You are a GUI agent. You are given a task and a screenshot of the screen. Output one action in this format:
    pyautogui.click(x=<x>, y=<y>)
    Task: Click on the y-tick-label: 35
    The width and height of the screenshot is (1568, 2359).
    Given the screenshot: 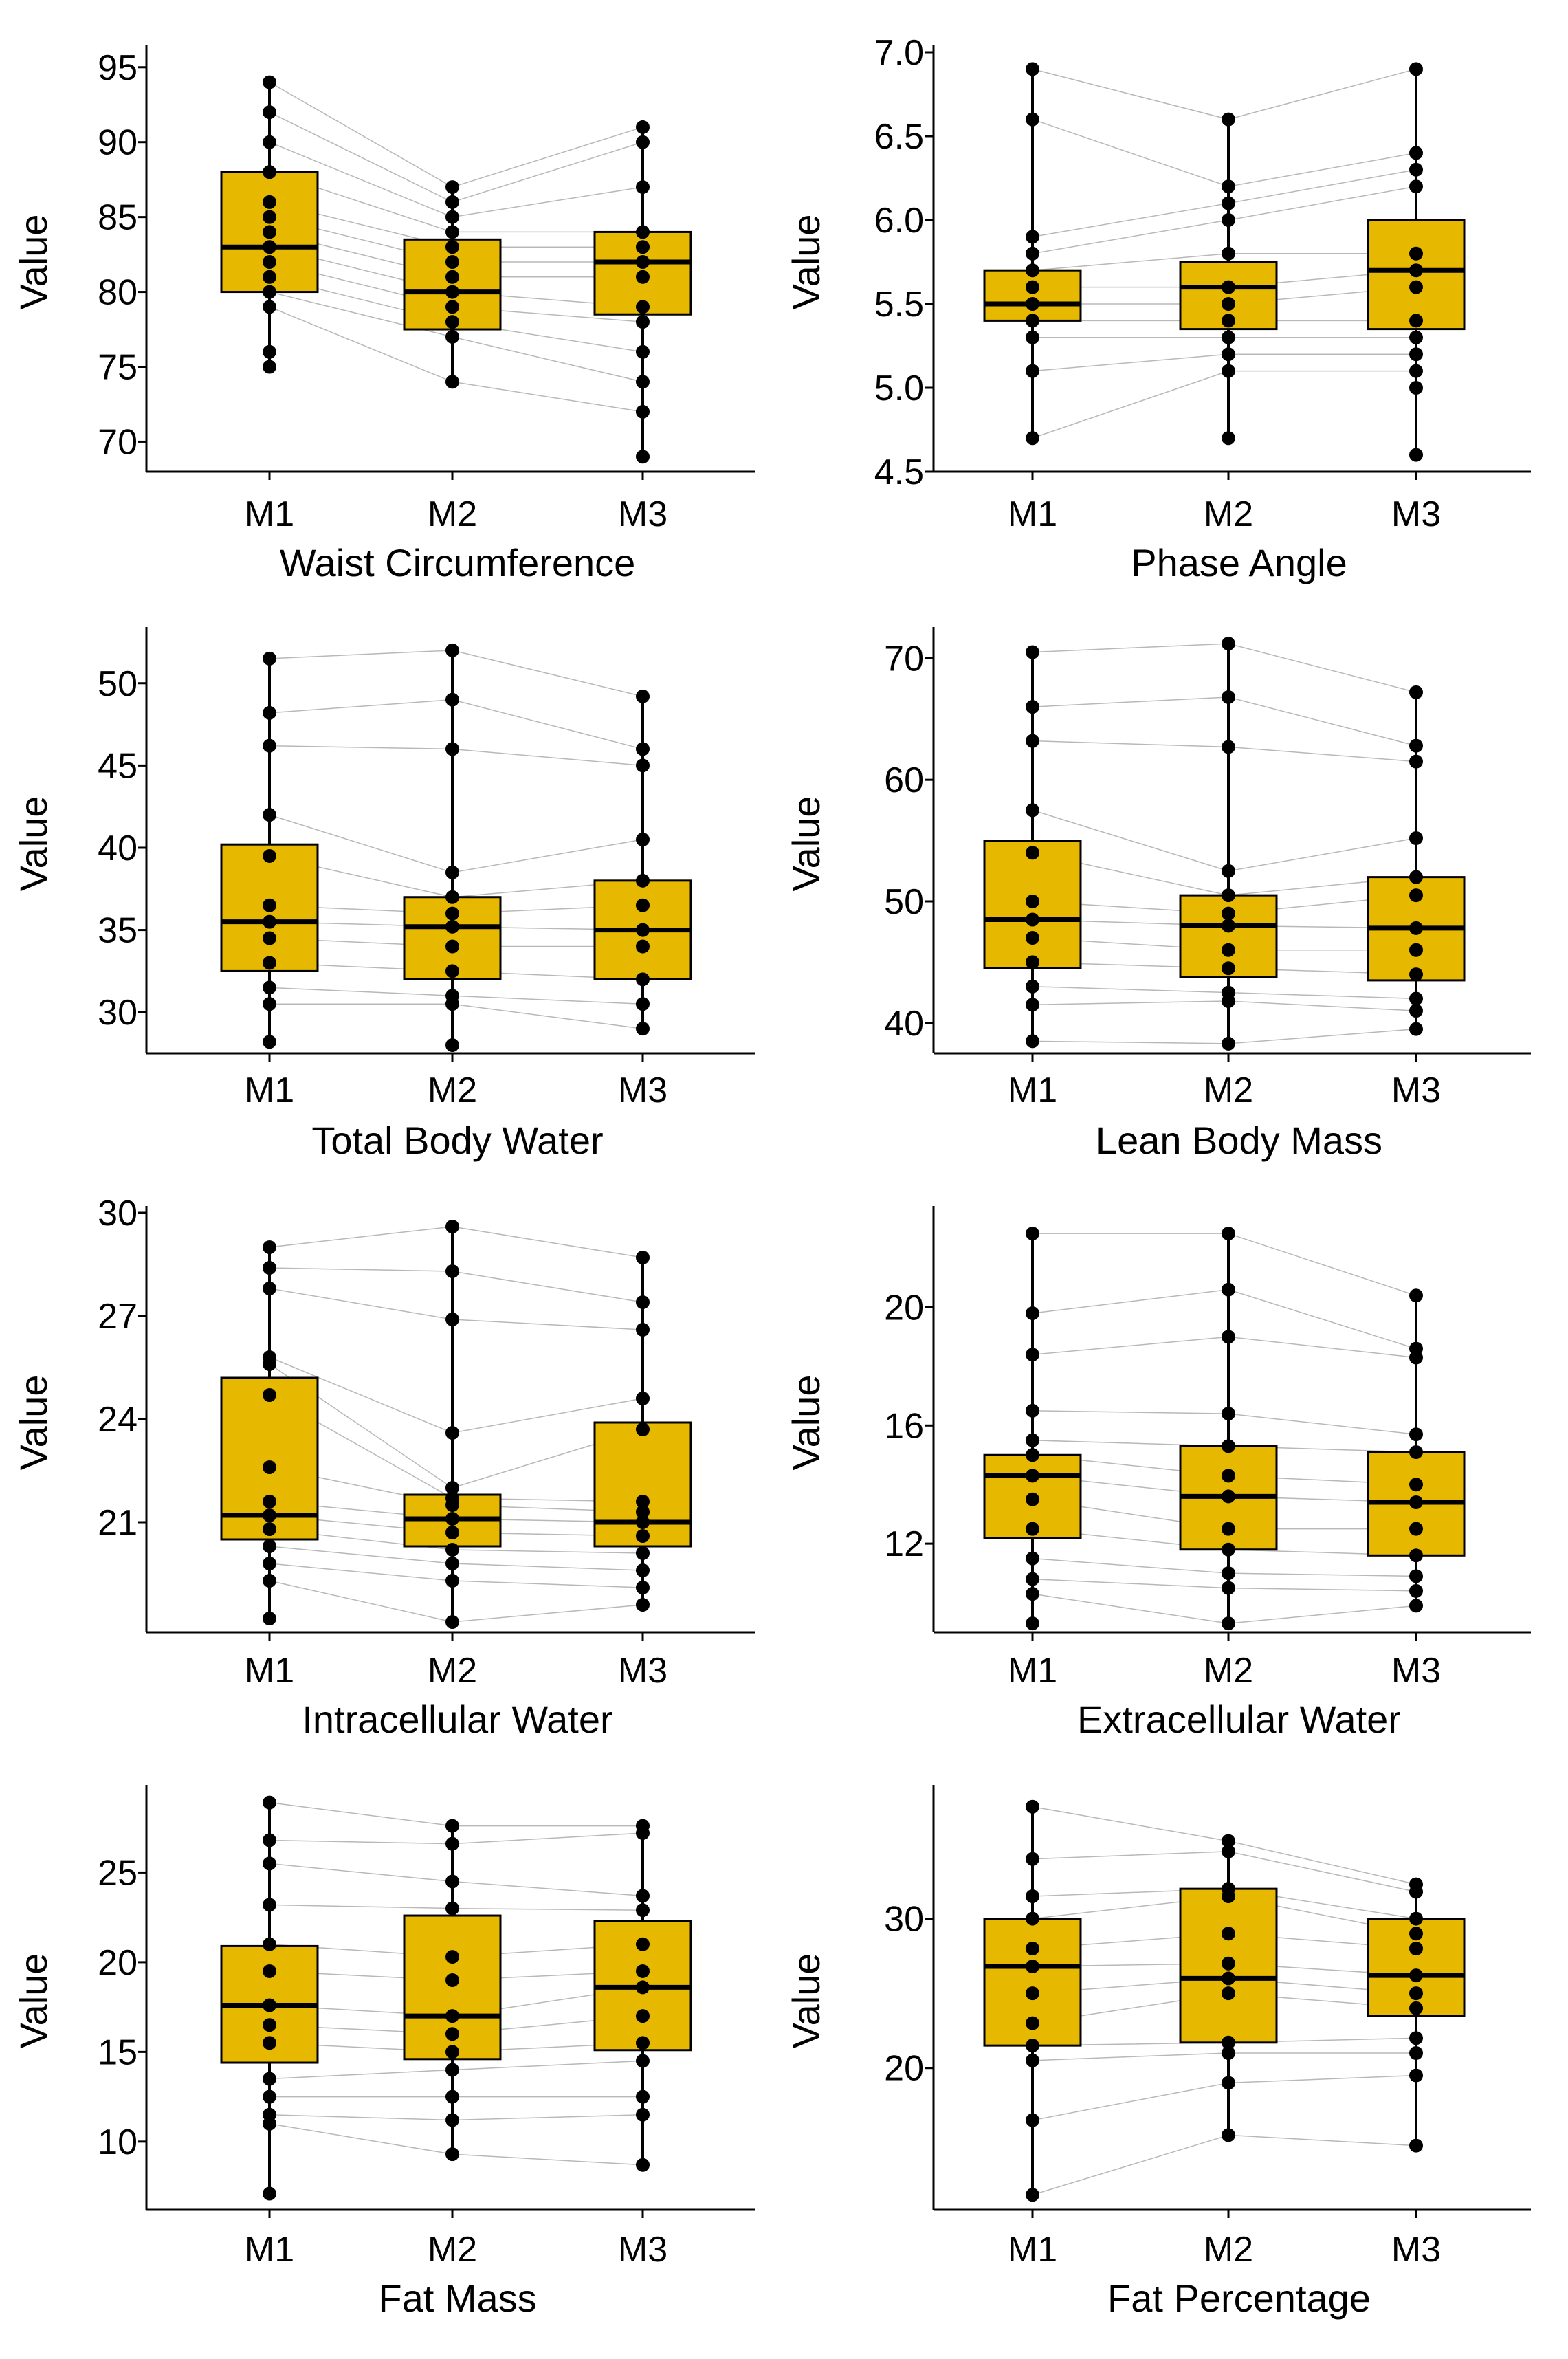 What is the action you would take?
    pyautogui.click(x=117, y=931)
    